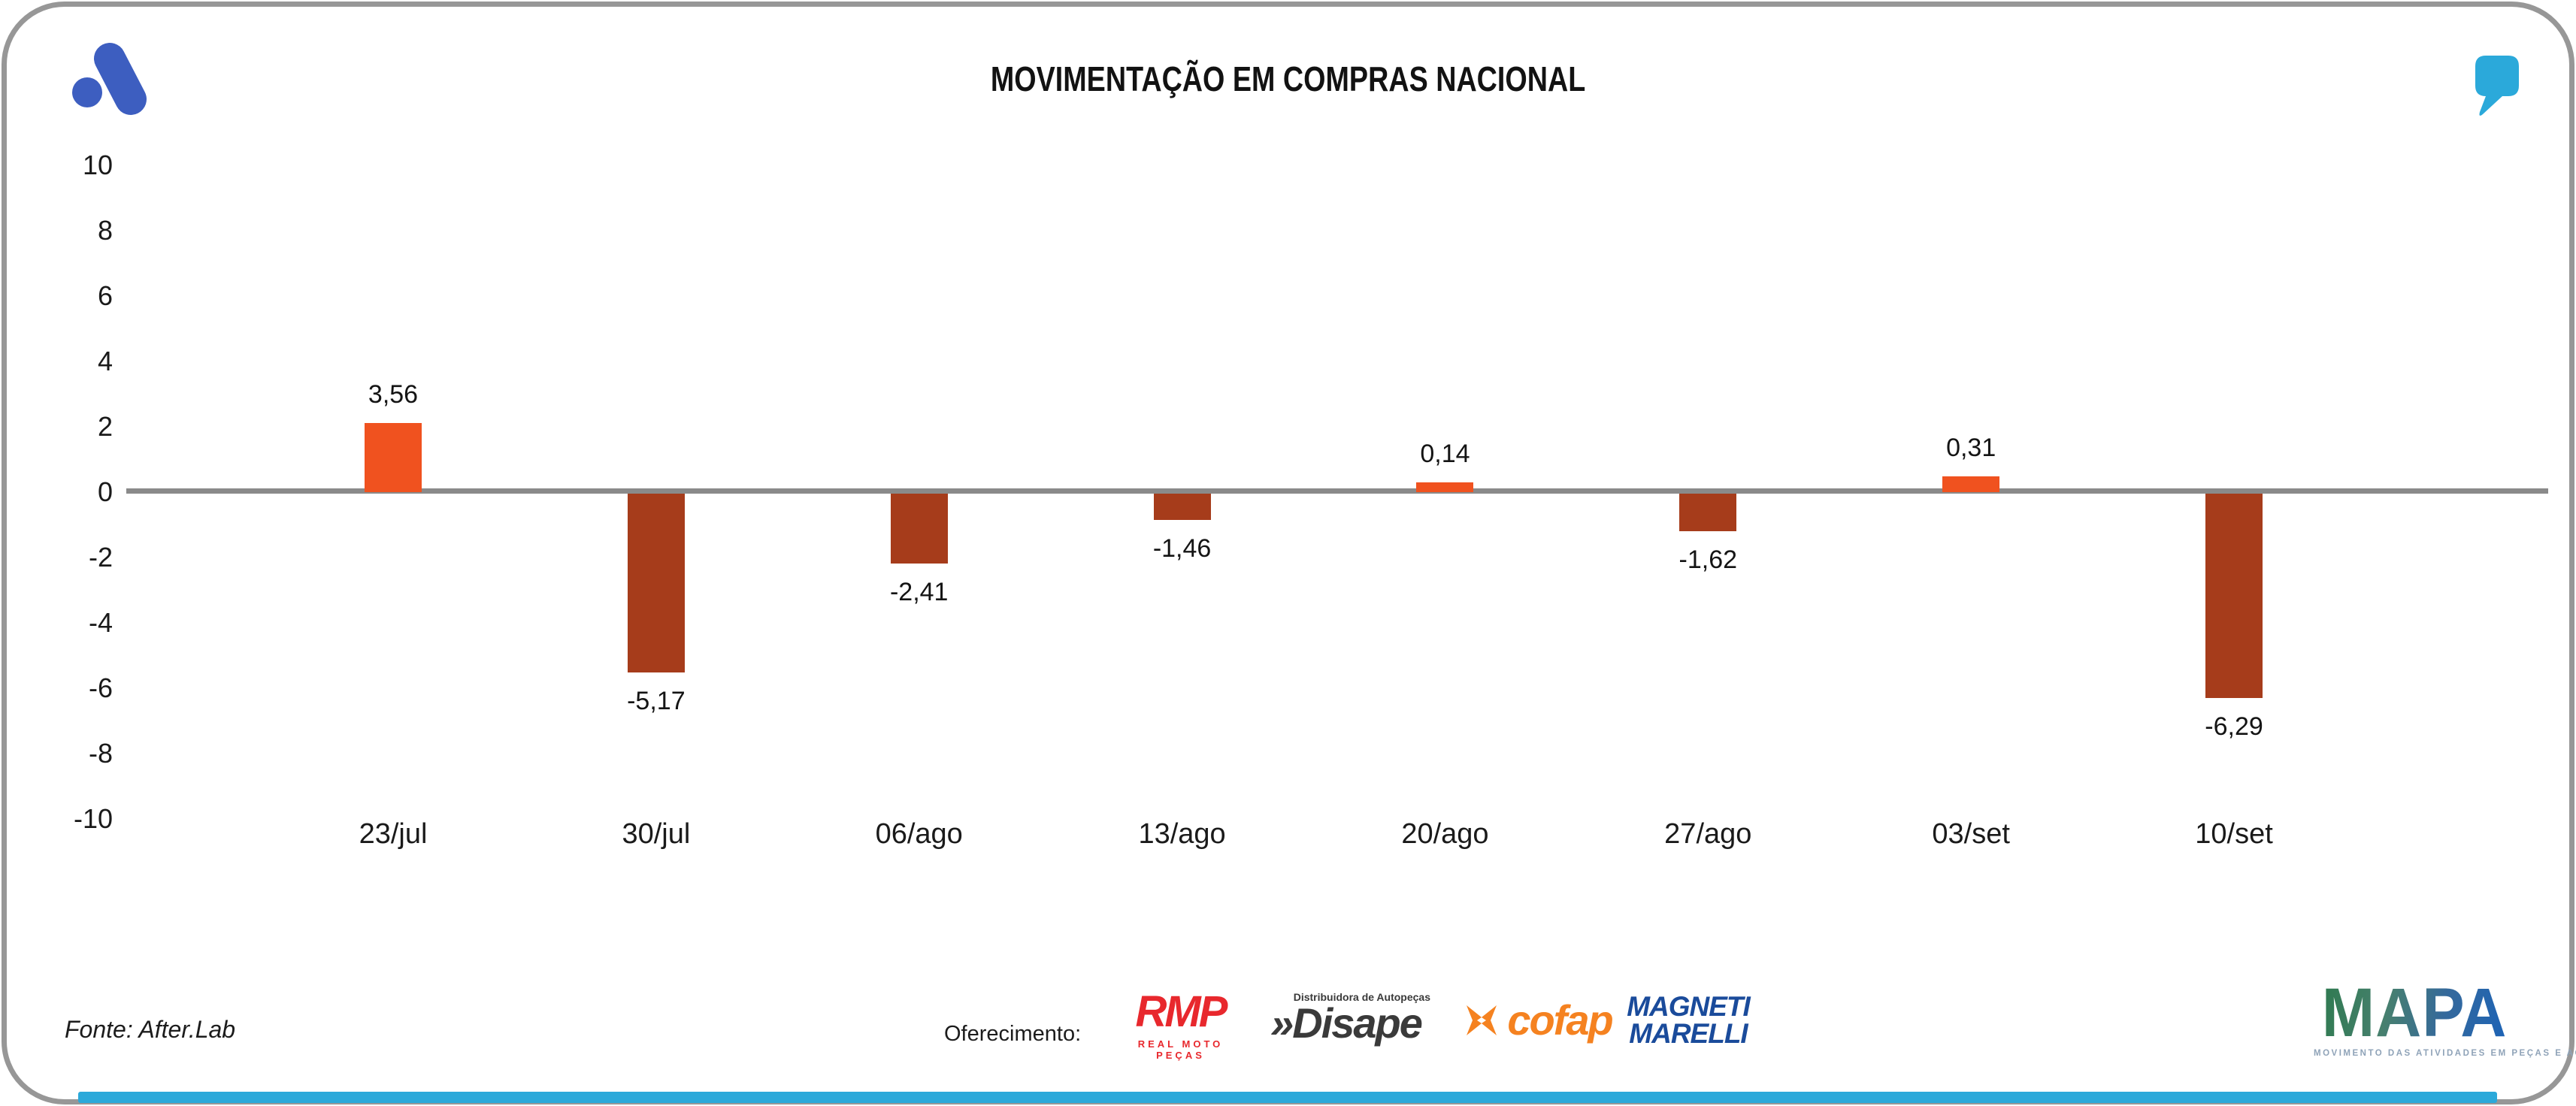 This screenshot has height=1106, width=2576. What do you see at coordinates (105, 491) in the screenshot?
I see `y-tick-label: 0` at bounding box center [105, 491].